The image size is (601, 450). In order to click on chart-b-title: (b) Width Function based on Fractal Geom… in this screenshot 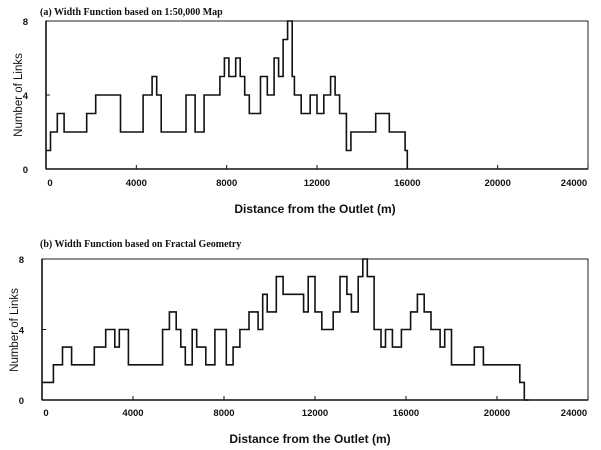, I will do `click(140, 244)`.